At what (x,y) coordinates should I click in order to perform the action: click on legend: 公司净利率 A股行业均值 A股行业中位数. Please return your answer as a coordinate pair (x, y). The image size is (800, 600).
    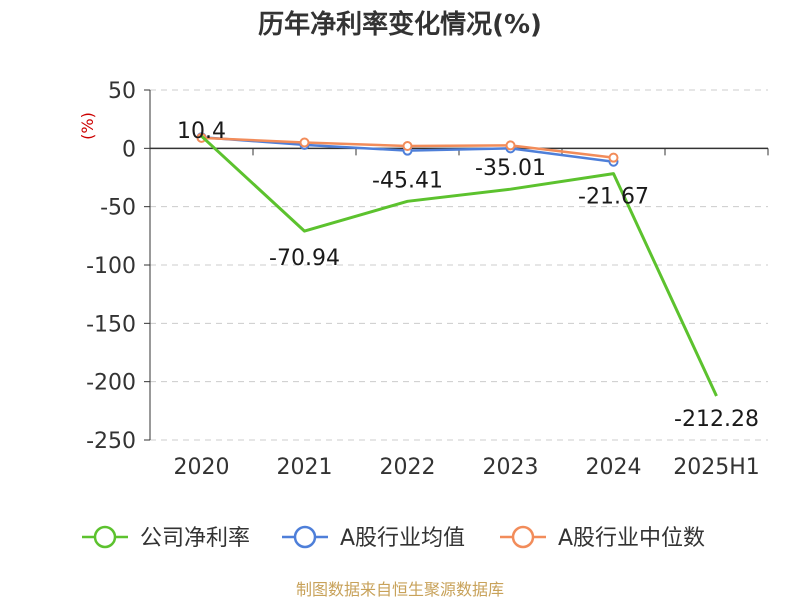
    Looking at the image, I should click on (393, 538).